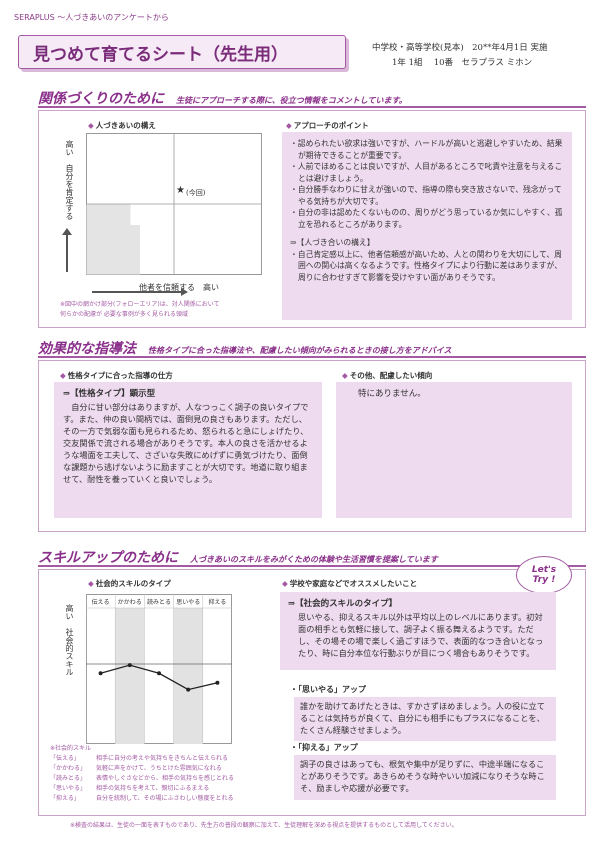  I want to click on other-heading: その他、配慮したい傾向, so click(387, 375).